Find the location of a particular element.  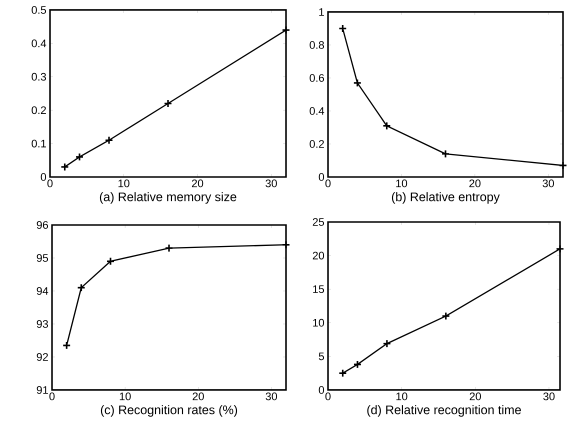

y-tick-label: 15 is located at coordinates (318, 289).